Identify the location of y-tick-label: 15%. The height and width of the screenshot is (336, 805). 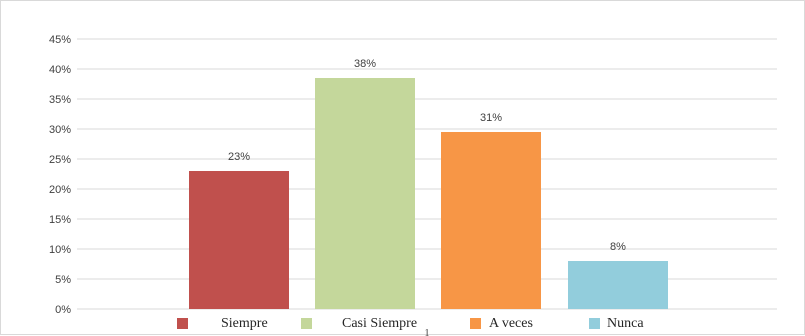
(60, 220).